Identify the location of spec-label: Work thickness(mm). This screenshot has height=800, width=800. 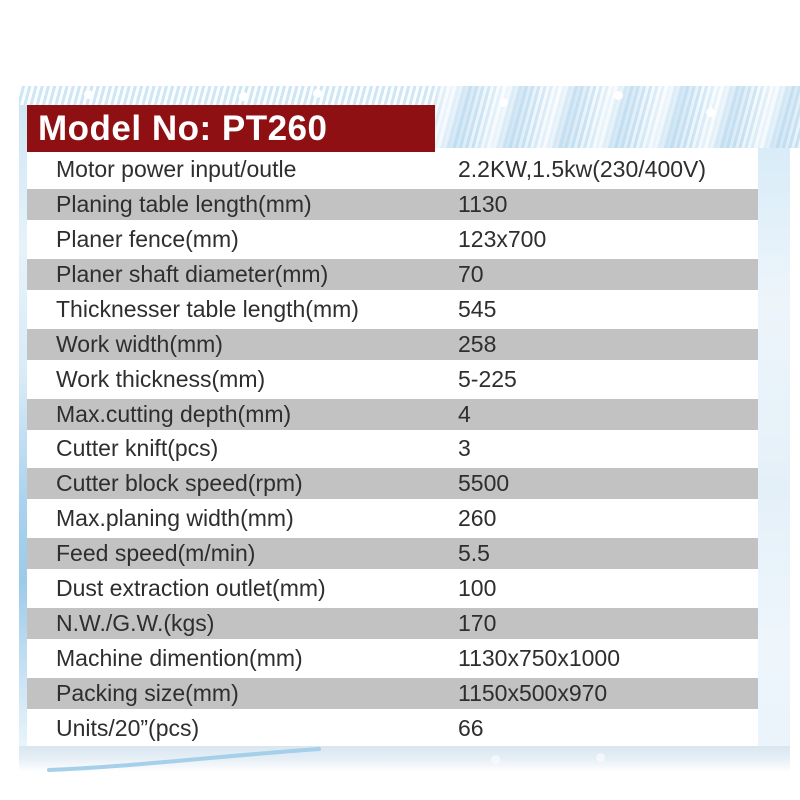
(161, 378).